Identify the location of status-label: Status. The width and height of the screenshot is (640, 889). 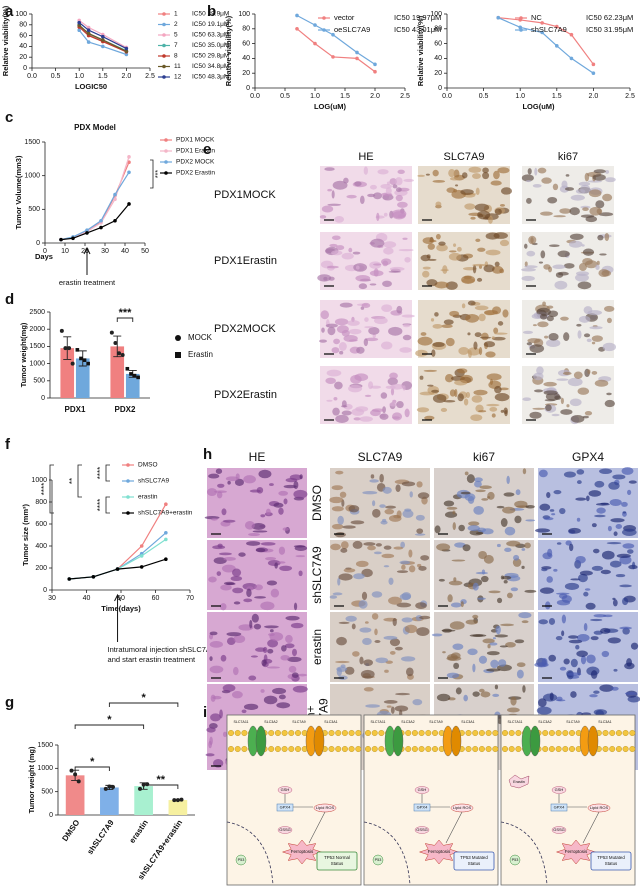
(474, 863).